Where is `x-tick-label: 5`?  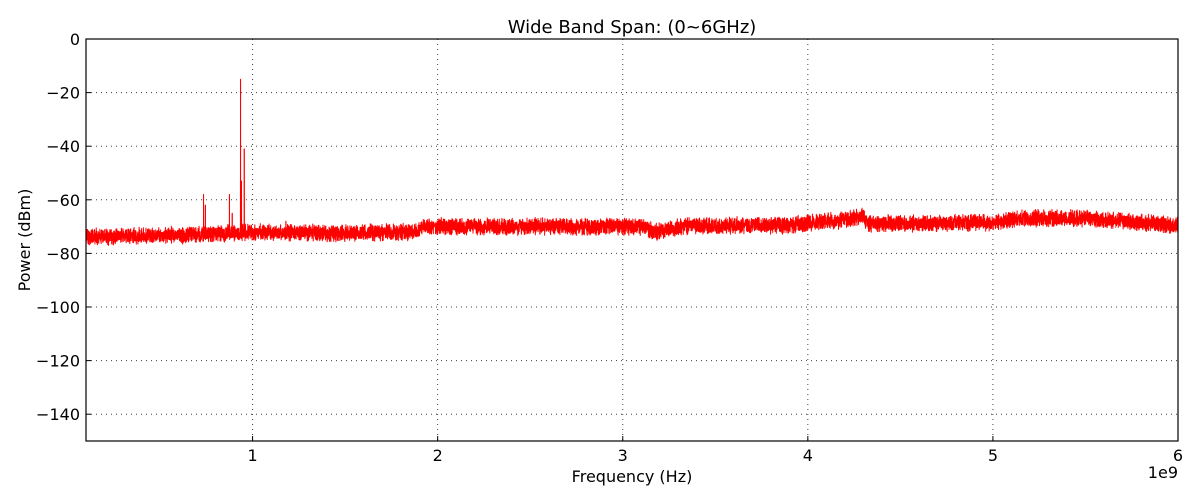 x-tick-label: 5 is located at coordinates (993, 455).